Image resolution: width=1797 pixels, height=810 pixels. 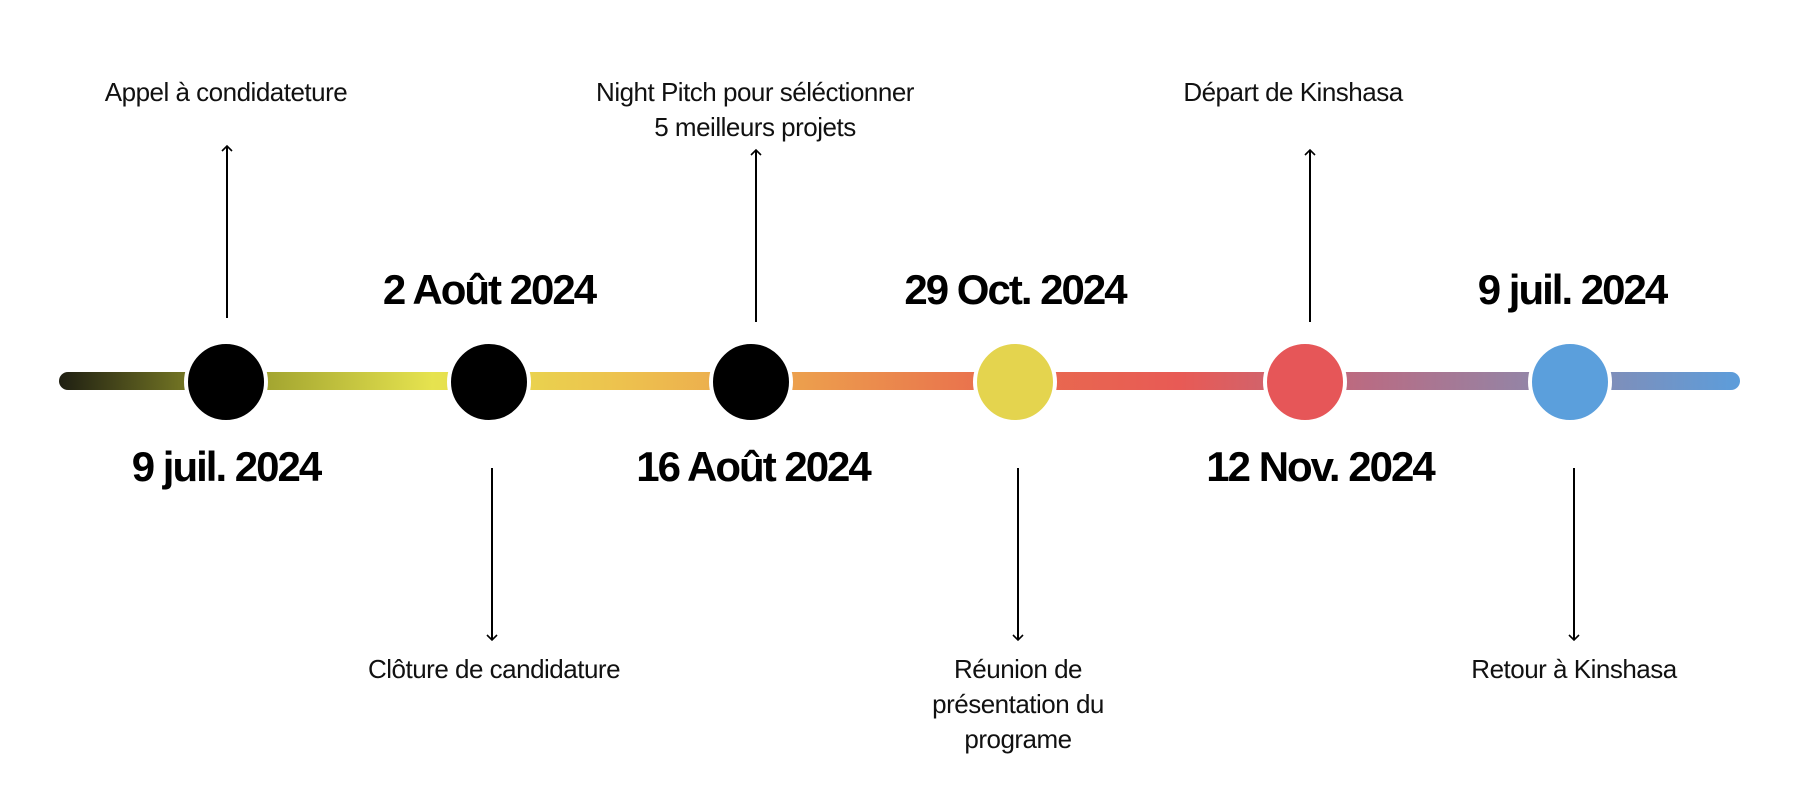 I want to click on event-label-1: Appel à condidateture, so click(x=226, y=92).